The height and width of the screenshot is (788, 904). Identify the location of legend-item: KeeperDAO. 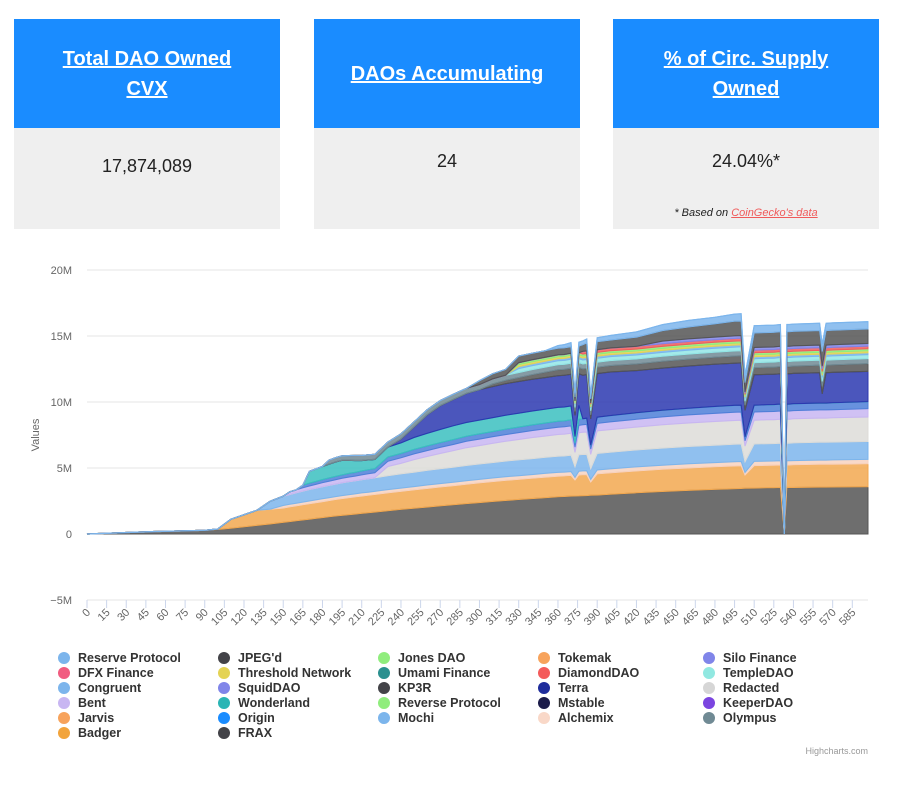
(748, 703).